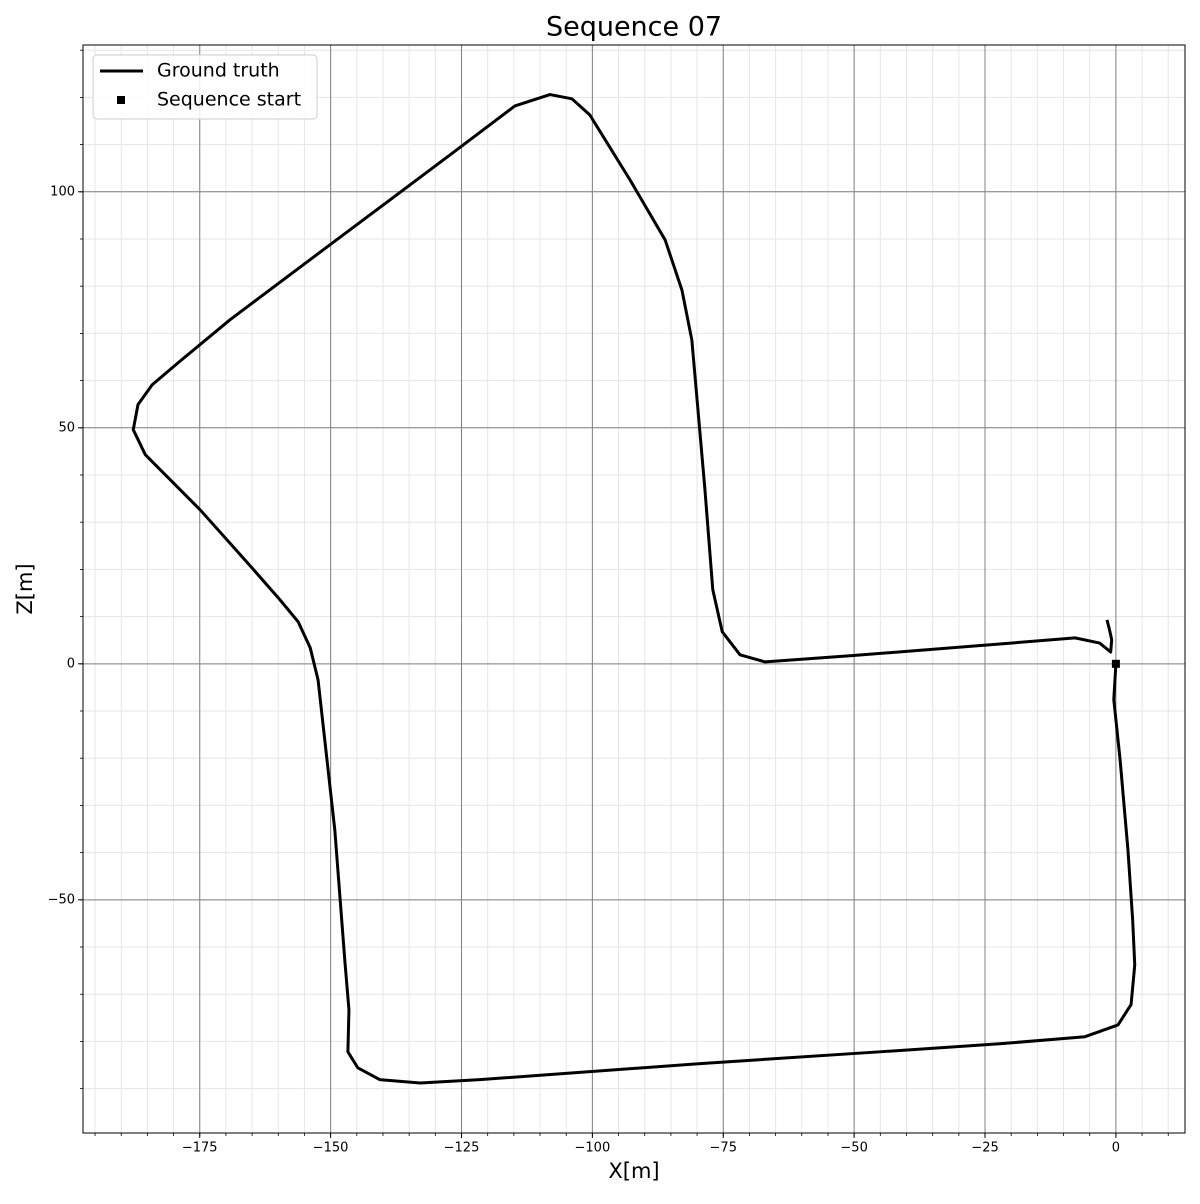 This screenshot has width=1200, height=1204. What do you see at coordinates (593, 1148) in the screenshot?
I see `x-tick-label: −100` at bounding box center [593, 1148].